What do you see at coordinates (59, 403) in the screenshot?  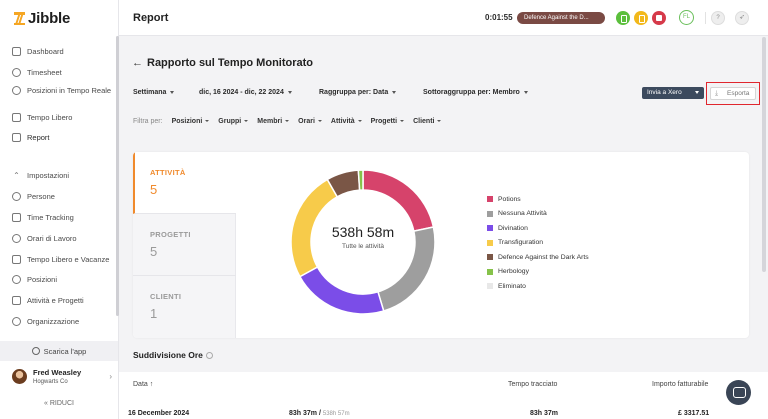 I see `collapse-sidebar-button: « RIDUCI` at bounding box center [59, 403].